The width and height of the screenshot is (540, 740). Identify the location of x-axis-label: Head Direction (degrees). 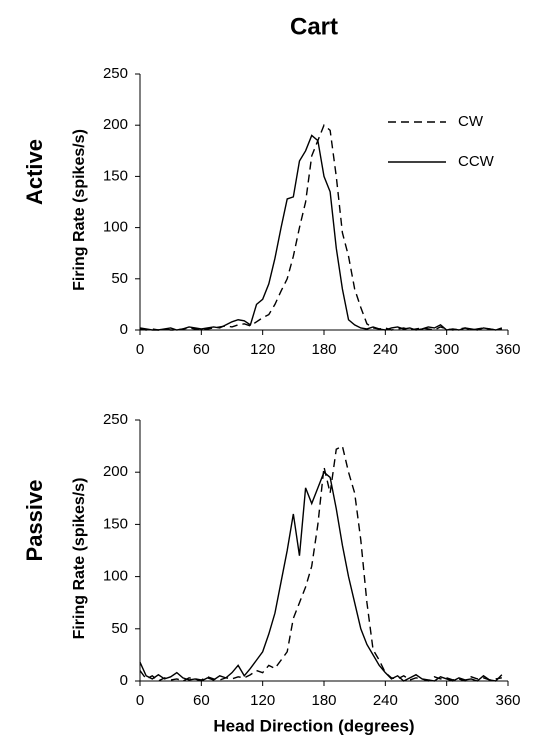
(313, 725).